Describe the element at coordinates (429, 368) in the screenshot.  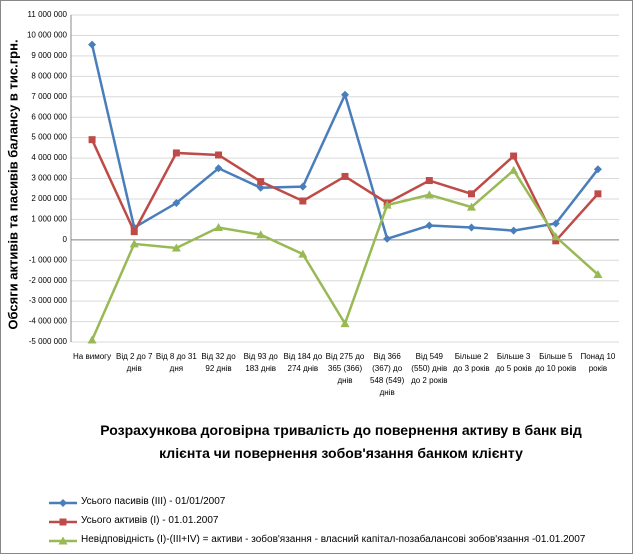
I see `x-tick-label: Від 549 (550) днів до 2 років` at that location.